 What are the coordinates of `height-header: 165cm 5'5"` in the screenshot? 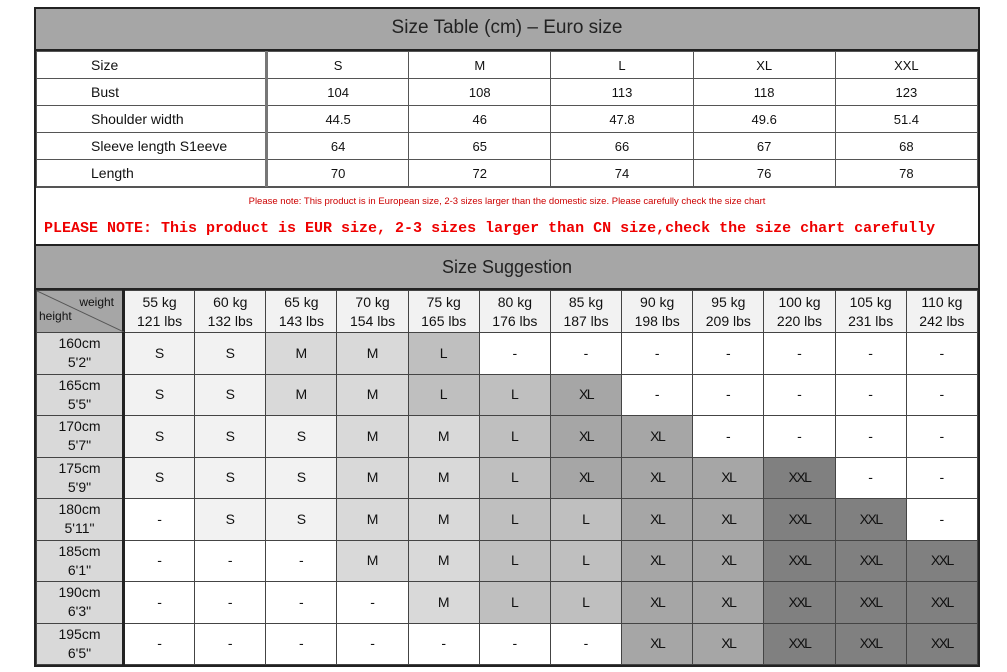 It's located at (80, 394).